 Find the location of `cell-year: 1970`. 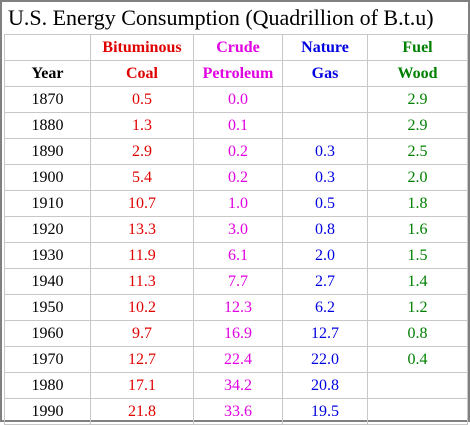

cell-year: 1970 is located at coordinates (47, 359).